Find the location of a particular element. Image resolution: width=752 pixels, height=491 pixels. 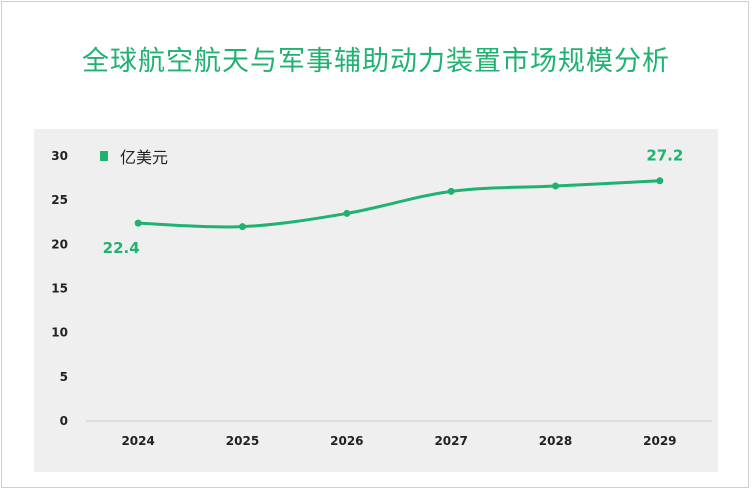

y-tick-label: 15 is located at coordinates (59, 289).